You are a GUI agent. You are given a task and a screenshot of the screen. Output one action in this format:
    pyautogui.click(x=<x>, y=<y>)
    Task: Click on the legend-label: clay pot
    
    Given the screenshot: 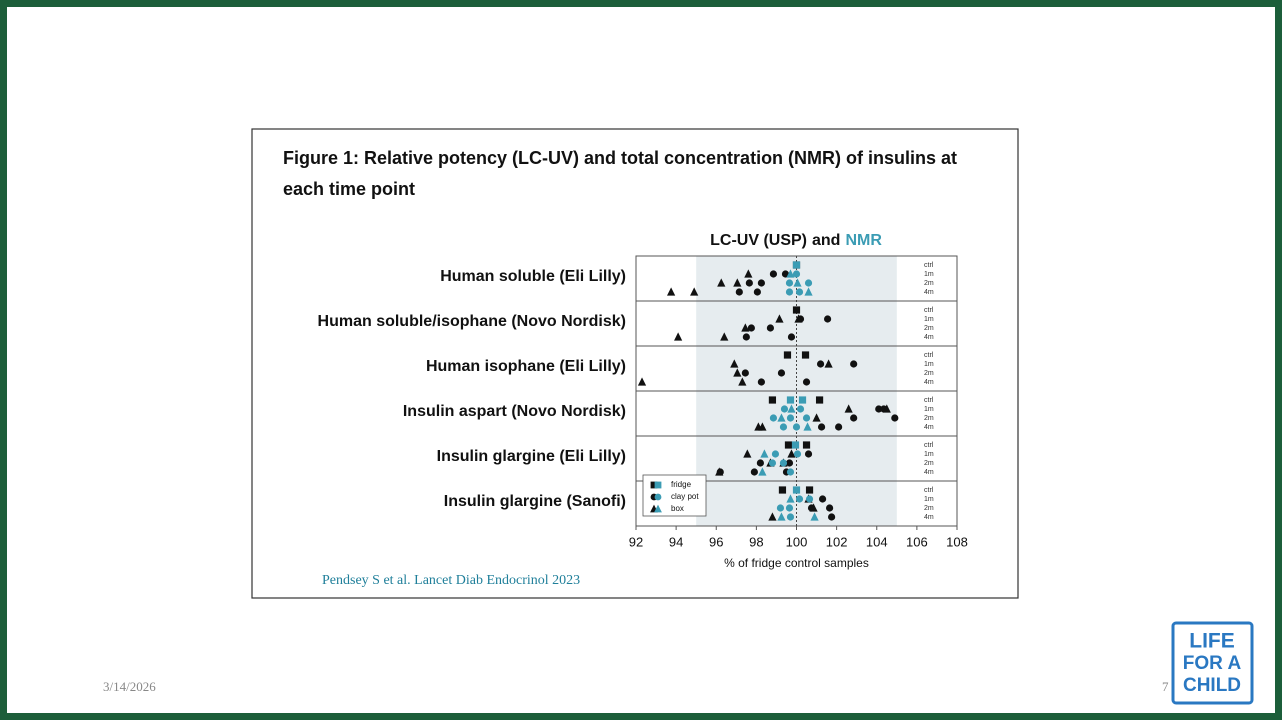 What is the action you would take?
    pyautogui.click(x=685, y=496)
    